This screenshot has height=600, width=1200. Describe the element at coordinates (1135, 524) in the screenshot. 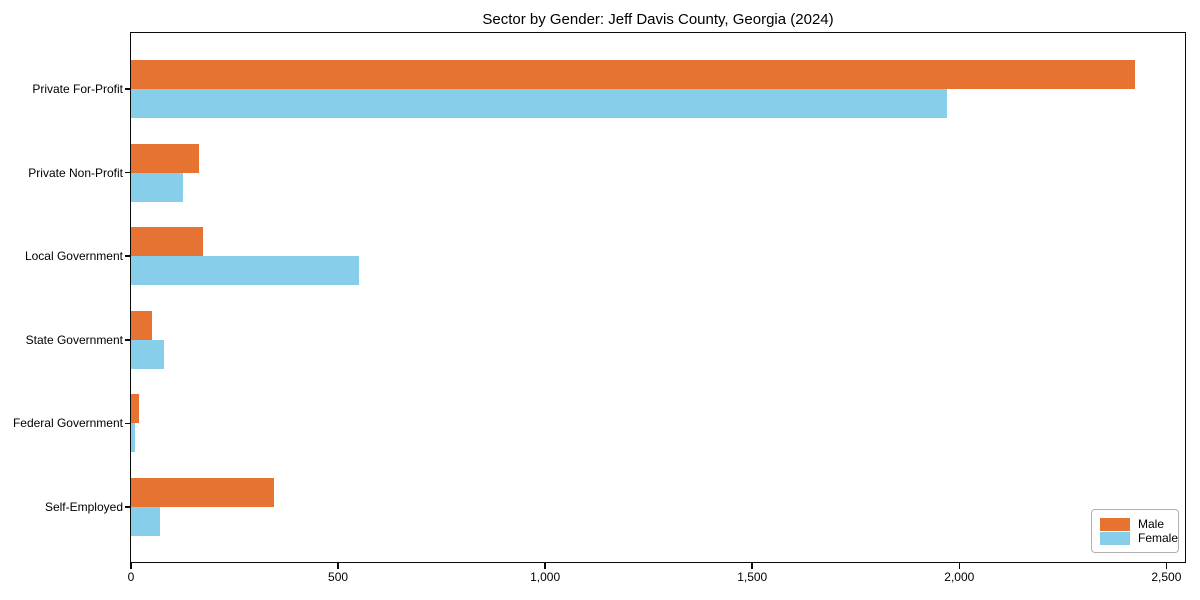

I see `legend-item-male: Male` at that location.